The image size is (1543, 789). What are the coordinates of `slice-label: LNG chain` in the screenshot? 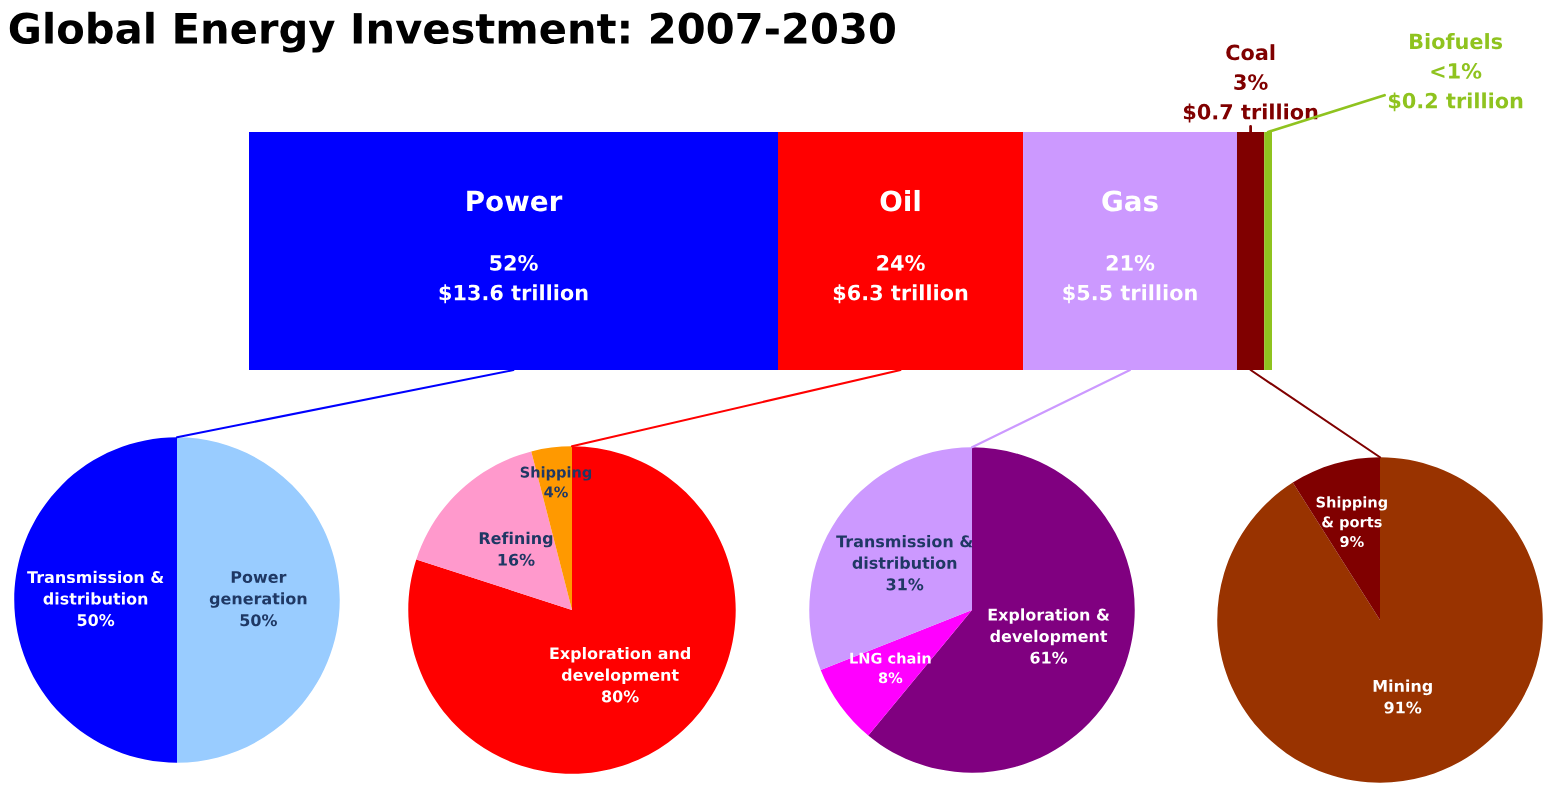 It's located at (890, 658).